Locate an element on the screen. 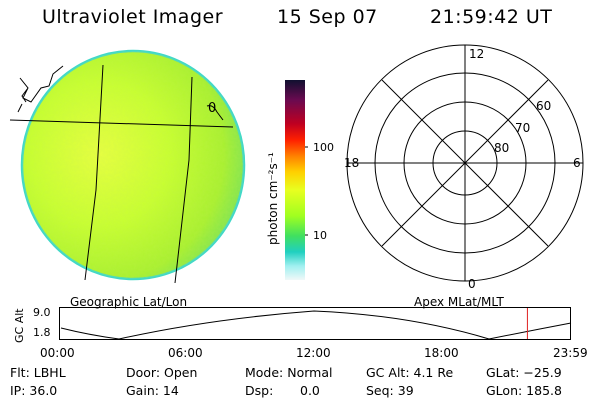 The height and width of the screenshot is (400, 600). timeline-xtick-2359: 23:59 is located at coordinates (570, 353).